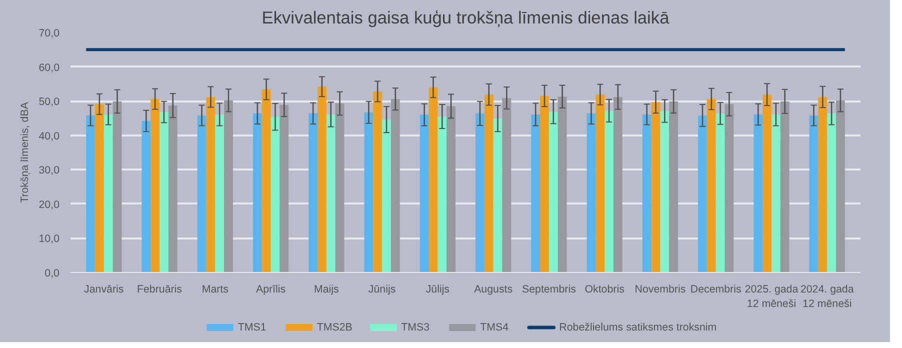 Image resolution: width=902 pixels, height=348 pixels. What do you see at coordinates (49, 34) in the screenshot?
I see `y-tick-label: 70,0` at bounding box center [49, 34].